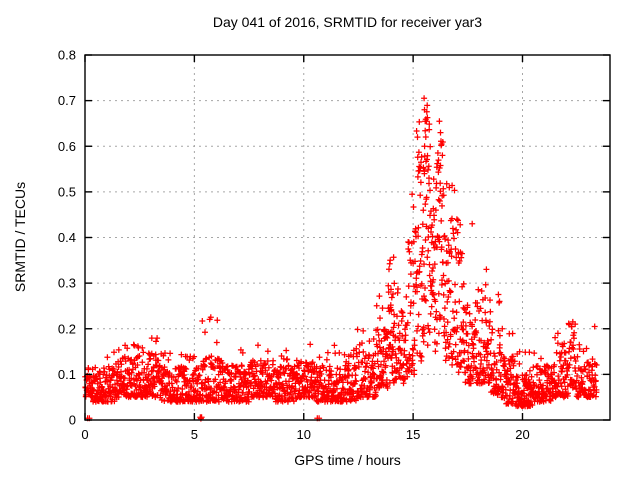  Describe the element at coordinates (67, 237) in the screenshot. I see `y-tick-label: 0.4` at that location.